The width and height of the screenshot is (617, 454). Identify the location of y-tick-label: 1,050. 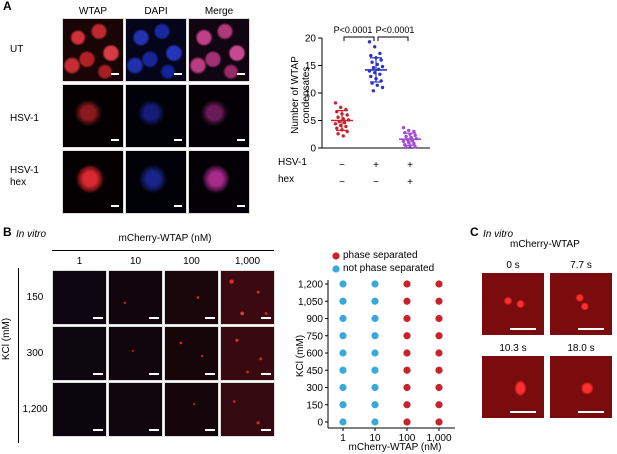
(310, 302).